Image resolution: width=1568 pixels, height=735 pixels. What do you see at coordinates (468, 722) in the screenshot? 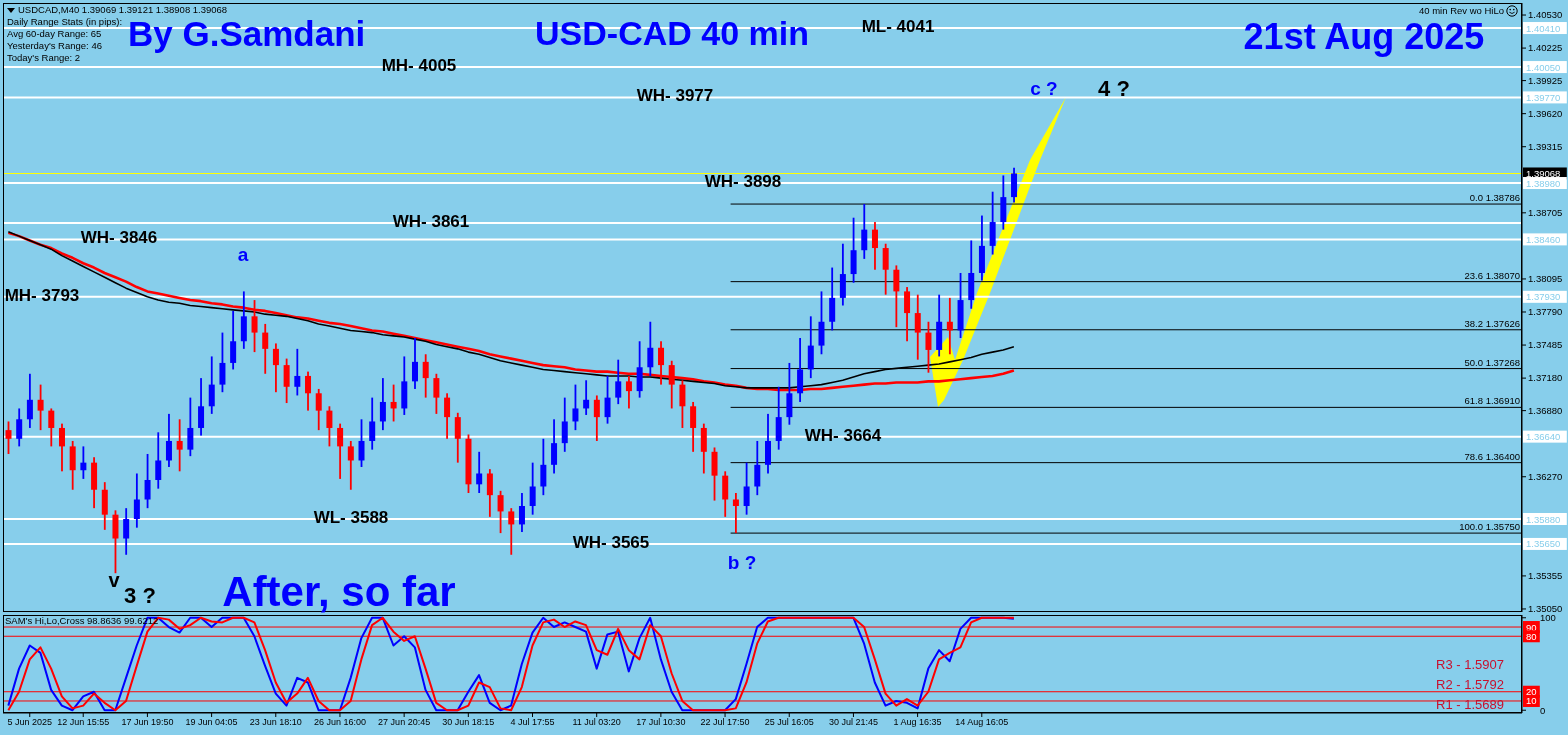
I see `x-tick-label: 30 Jun 18:15` at bounding box center [468, 722].